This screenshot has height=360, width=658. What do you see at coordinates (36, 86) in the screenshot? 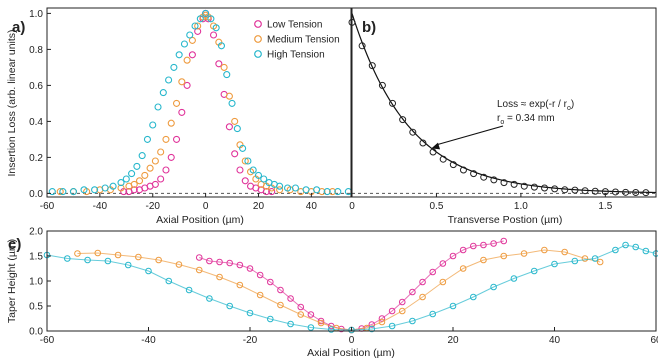
I see `panel-a-ytick-label: 0.6` at bounding box center [36, 86].